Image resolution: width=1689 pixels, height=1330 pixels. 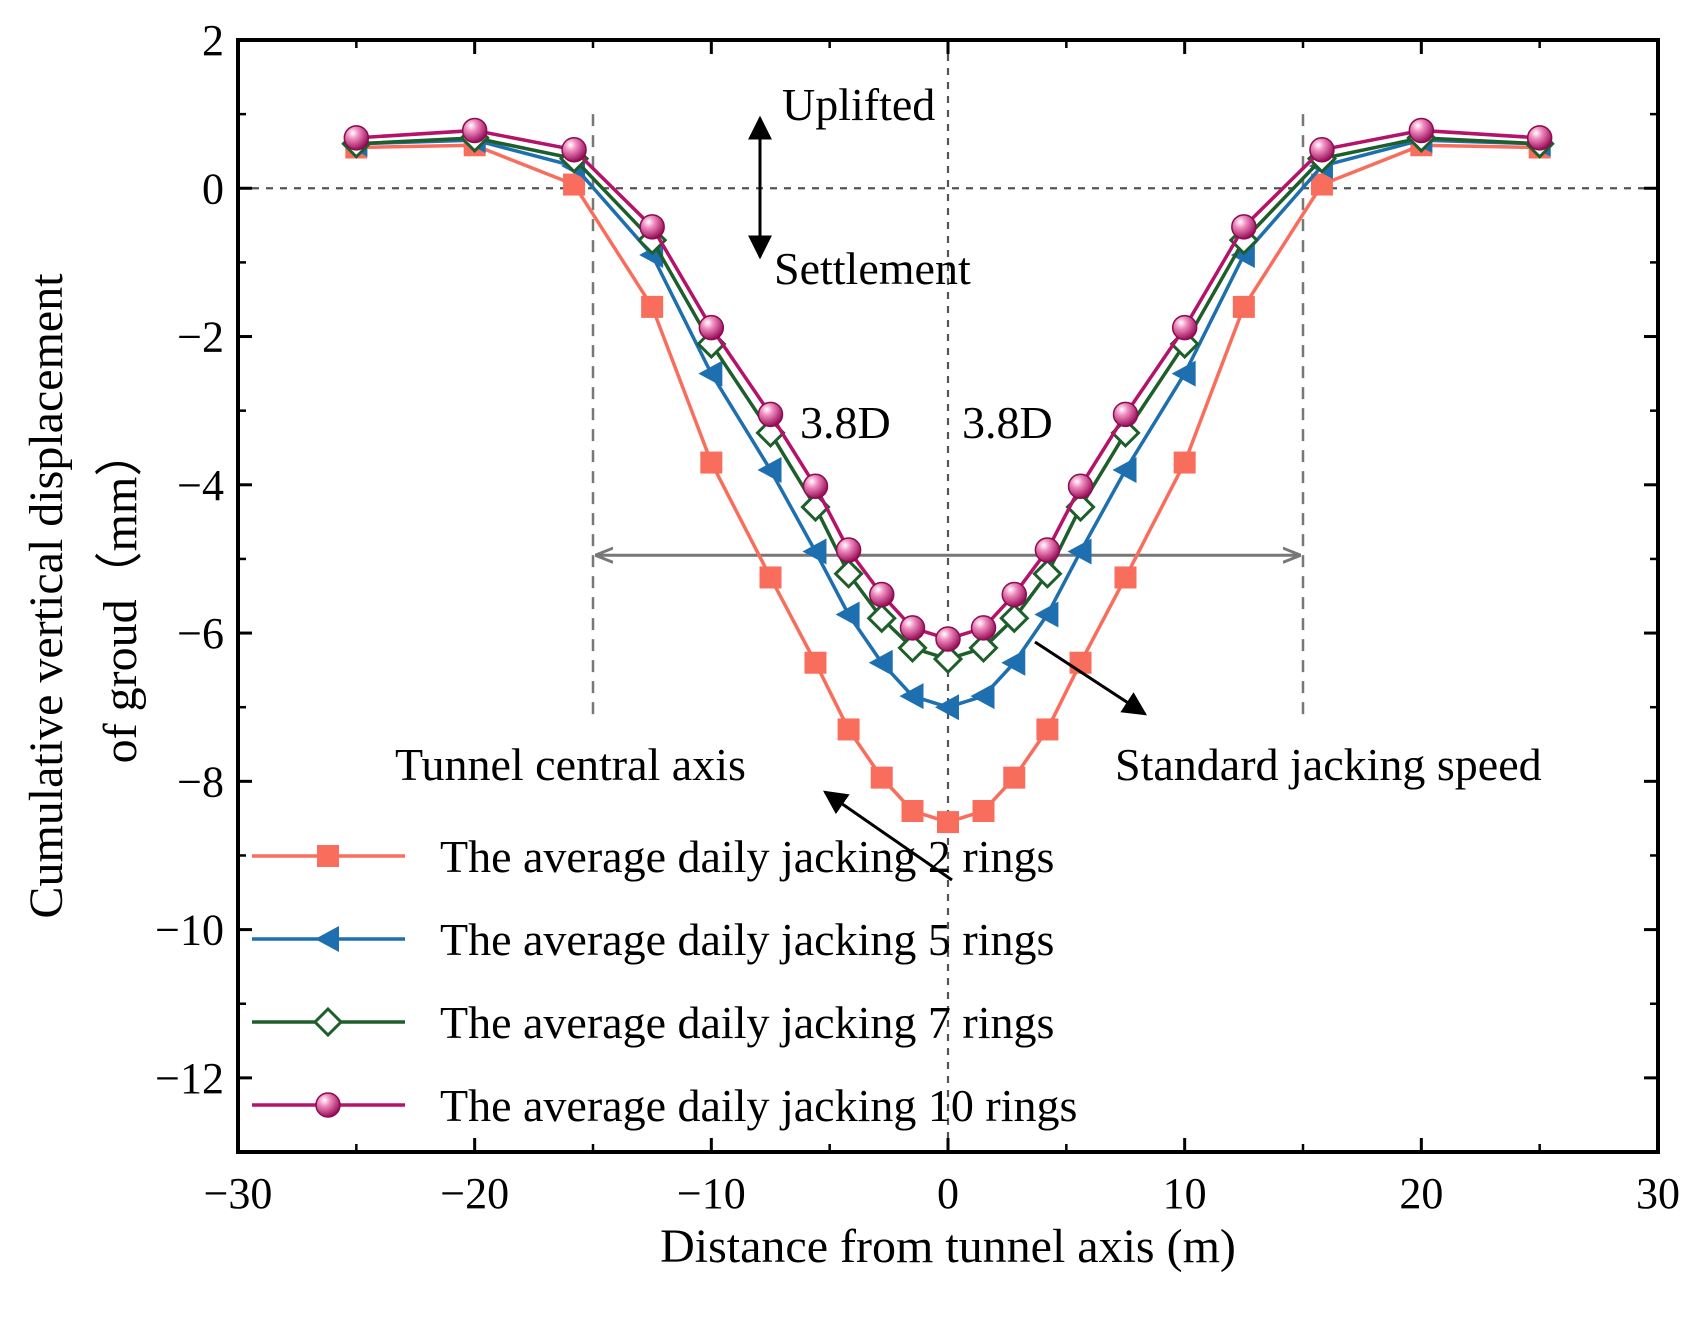 What do you see at coordinates (845, 422) in the screenshot?
I see `left-width-label: 3.8D` at bounding box center [845, 422].